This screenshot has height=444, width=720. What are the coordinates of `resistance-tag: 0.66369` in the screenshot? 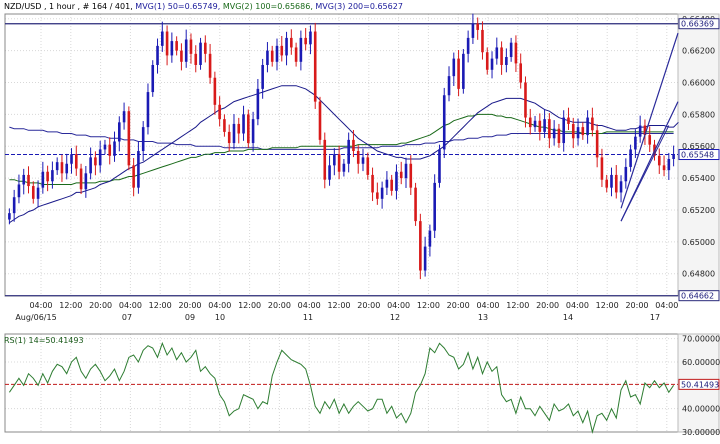 It's located at (697, 24).